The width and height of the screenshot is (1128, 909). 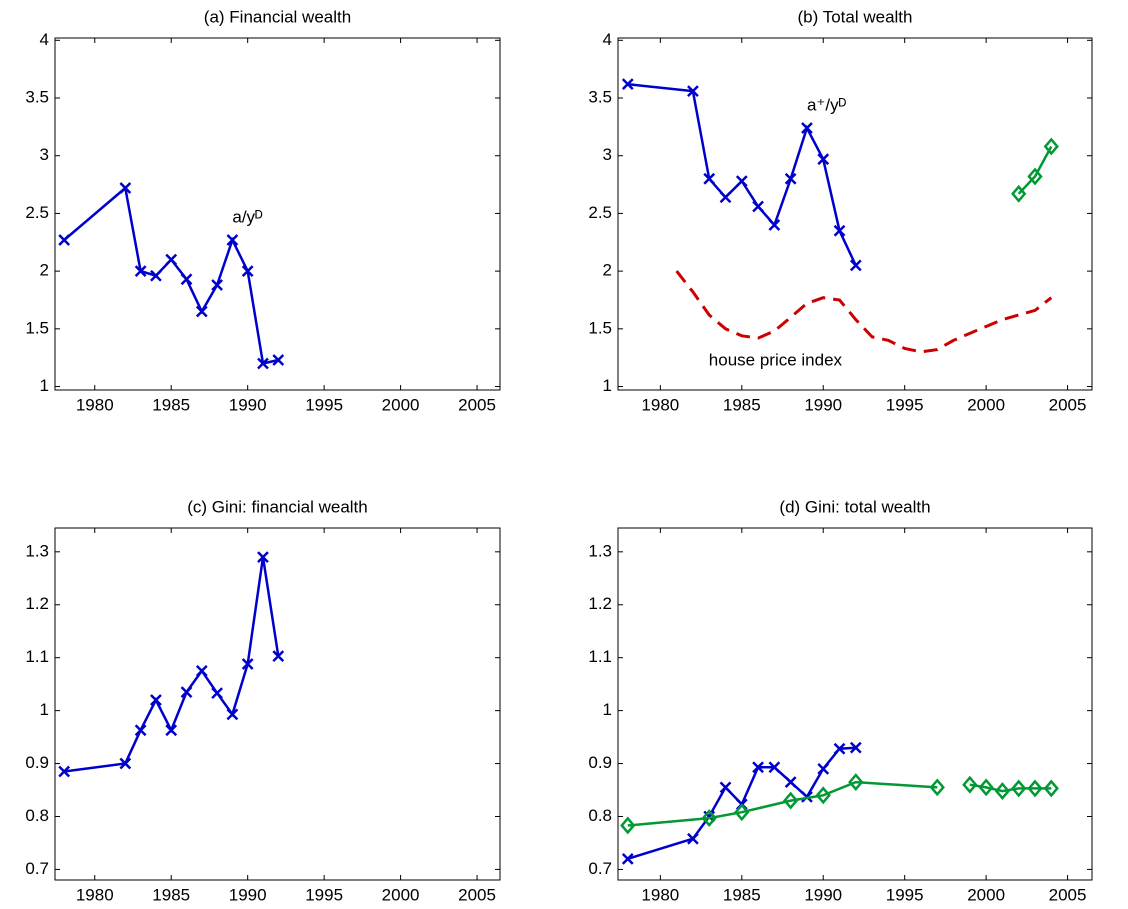 I want to click on panel-title: (a) Financial wealth, so click(x=277, y=16).